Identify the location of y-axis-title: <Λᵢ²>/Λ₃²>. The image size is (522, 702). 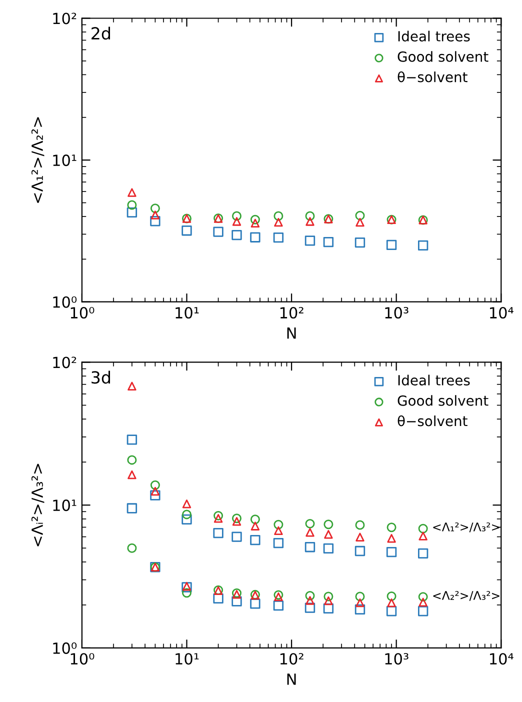
(37, 505).